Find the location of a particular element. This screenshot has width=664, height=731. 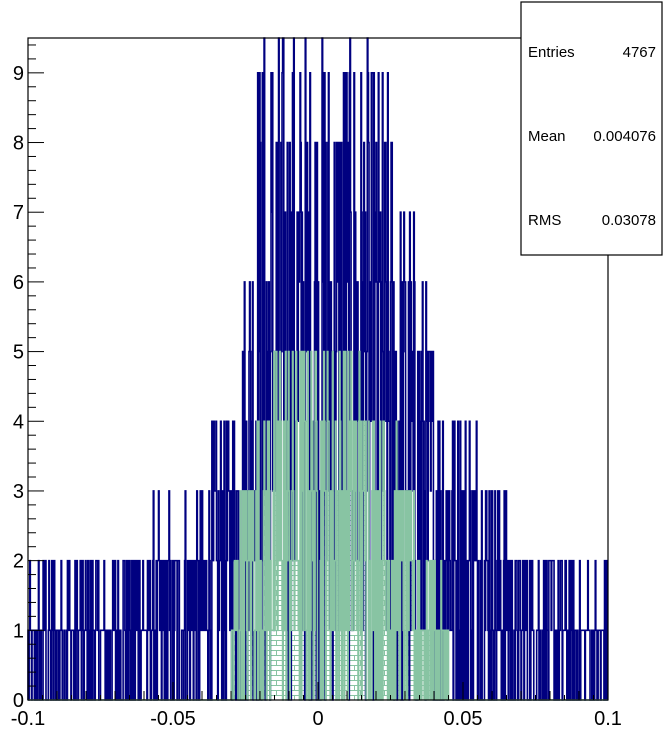

stat-entries-value: 4767 is located at coordinates (639, 52).